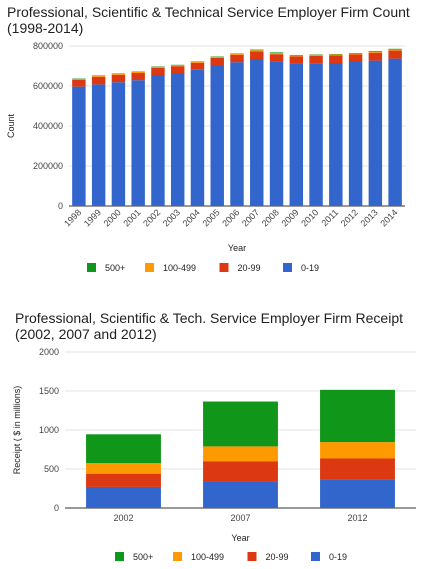  I want to click on bar-019-2001, so click(138, 143).